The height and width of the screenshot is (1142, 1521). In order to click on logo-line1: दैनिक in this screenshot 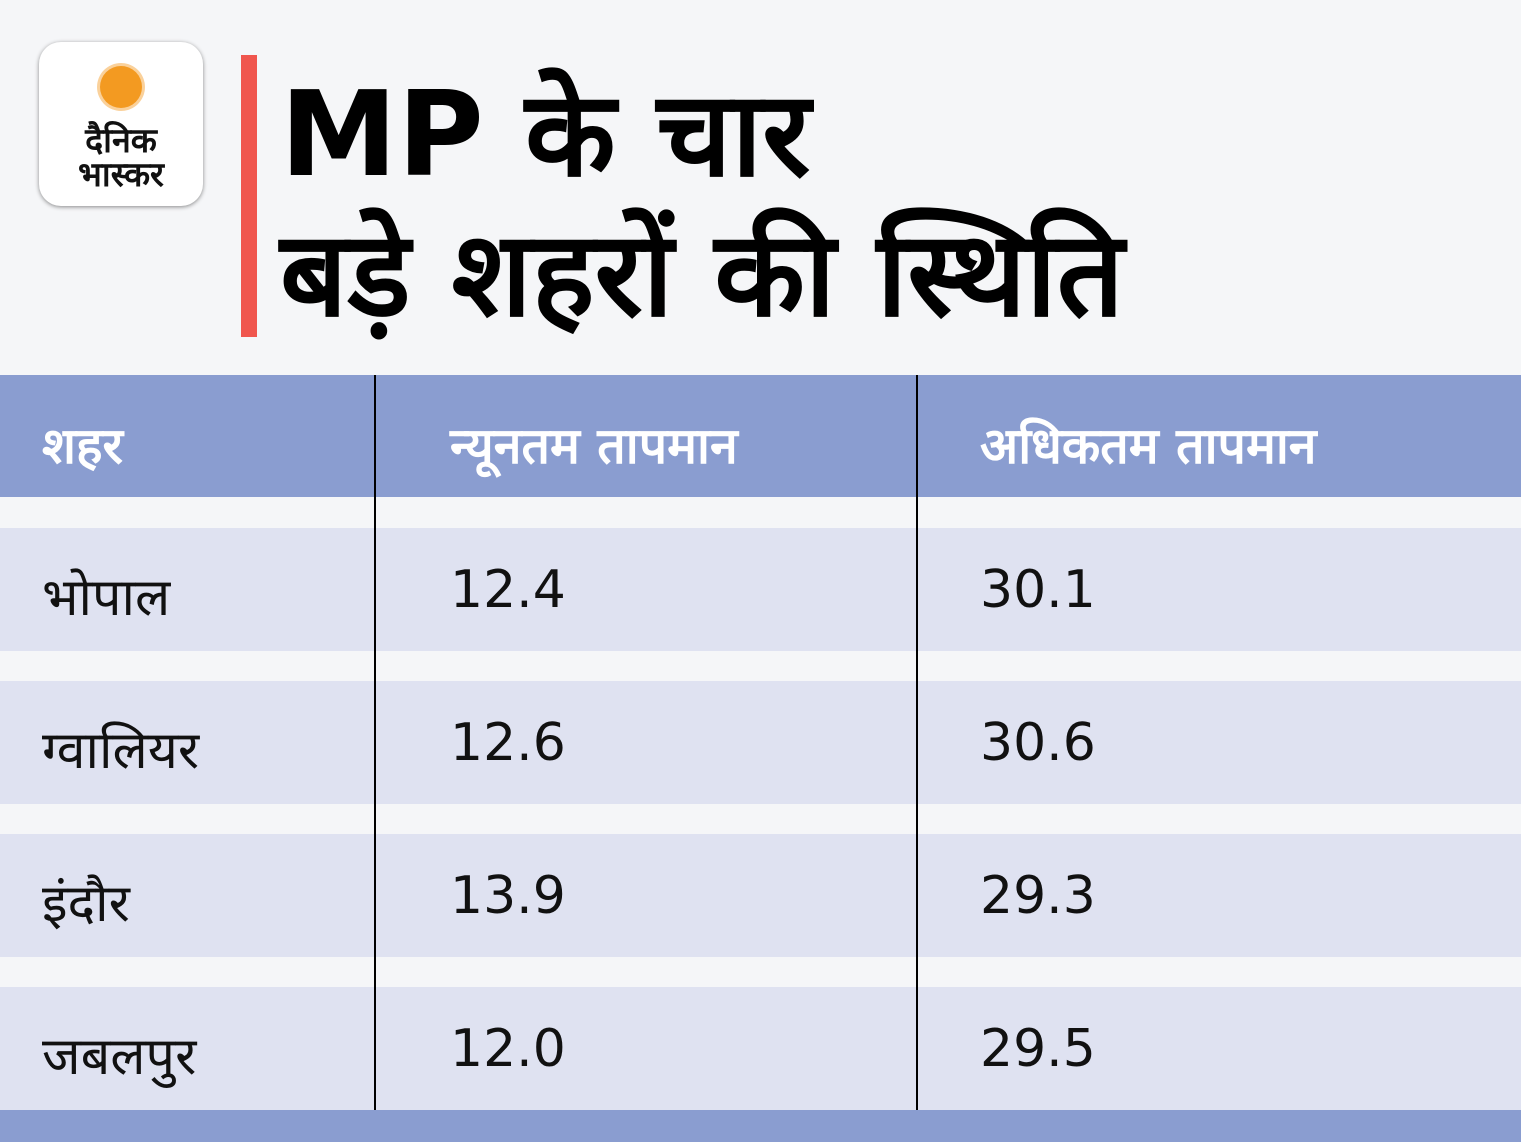, I will do `click(121, 141)`.